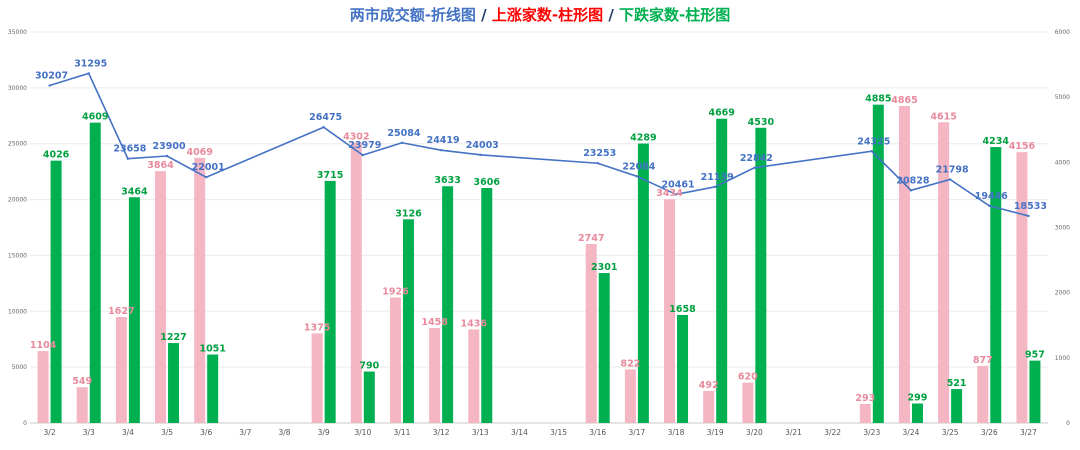 The image size is (1080, 450). I want to click on x-tick-label: 3/25, so click(950, 432).